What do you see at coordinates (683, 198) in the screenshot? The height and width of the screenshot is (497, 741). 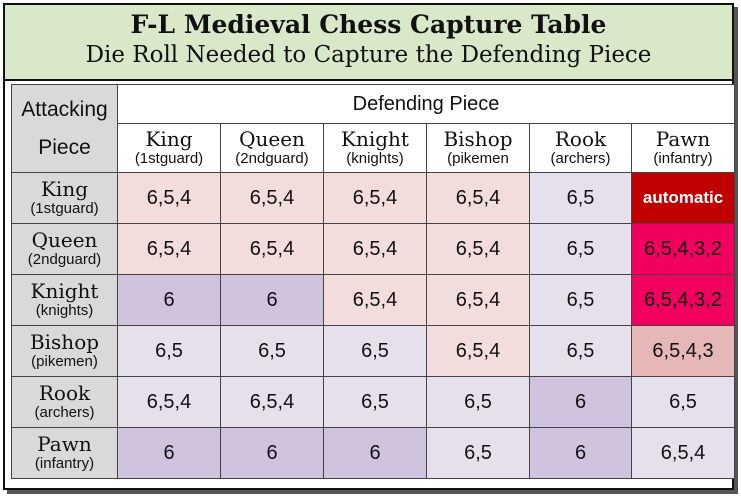 I see `capture-cell: automatic` at bounding box center [683, 198].